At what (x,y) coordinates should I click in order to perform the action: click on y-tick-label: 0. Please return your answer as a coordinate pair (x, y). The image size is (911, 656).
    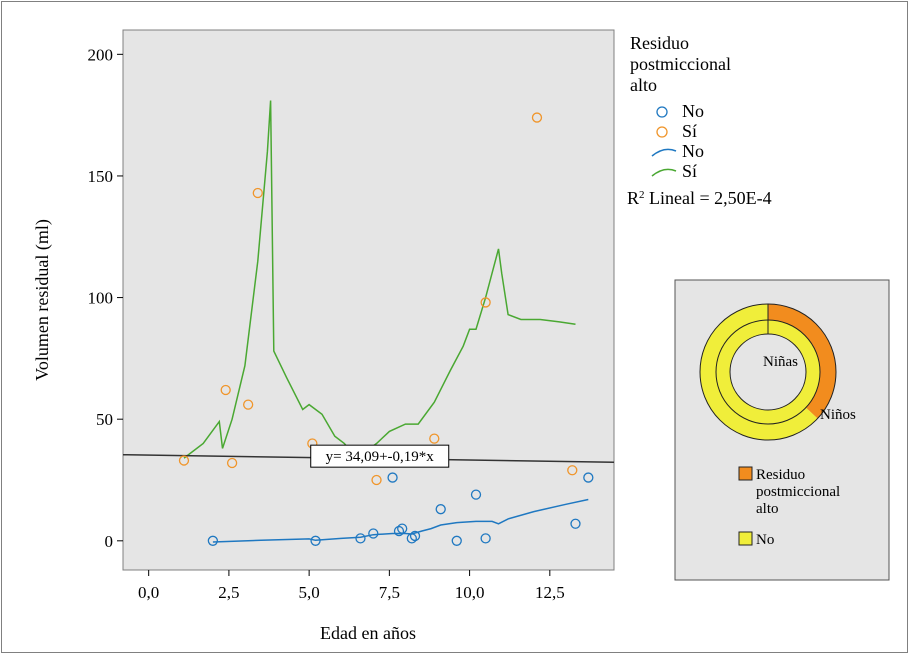
    Looking at the image, I should click on (109, 541).